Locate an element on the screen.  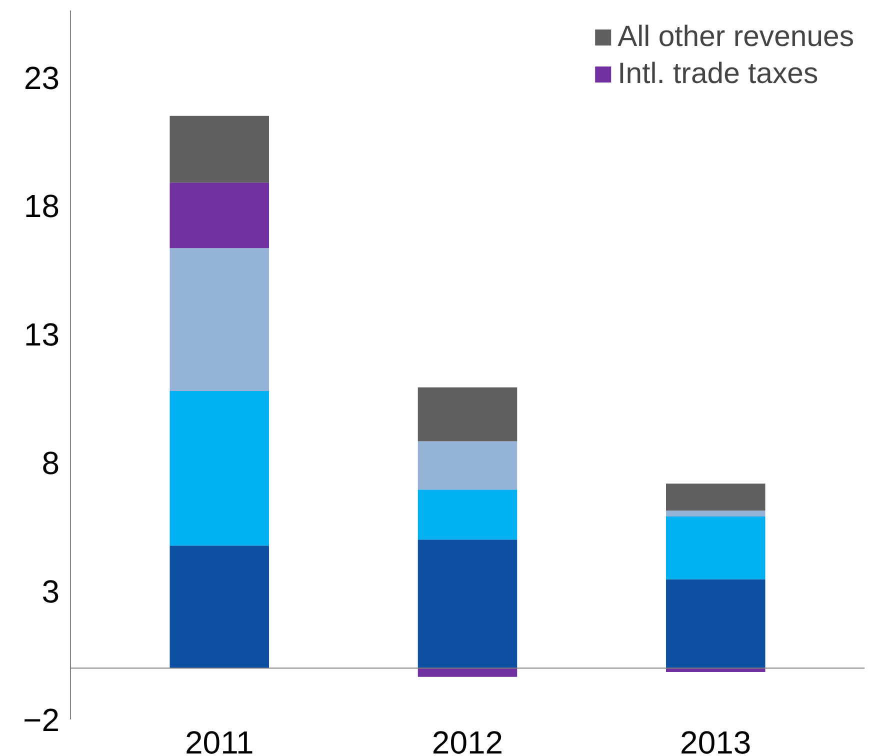
y-tick-label: 13 is located at coordinates (42, 334).